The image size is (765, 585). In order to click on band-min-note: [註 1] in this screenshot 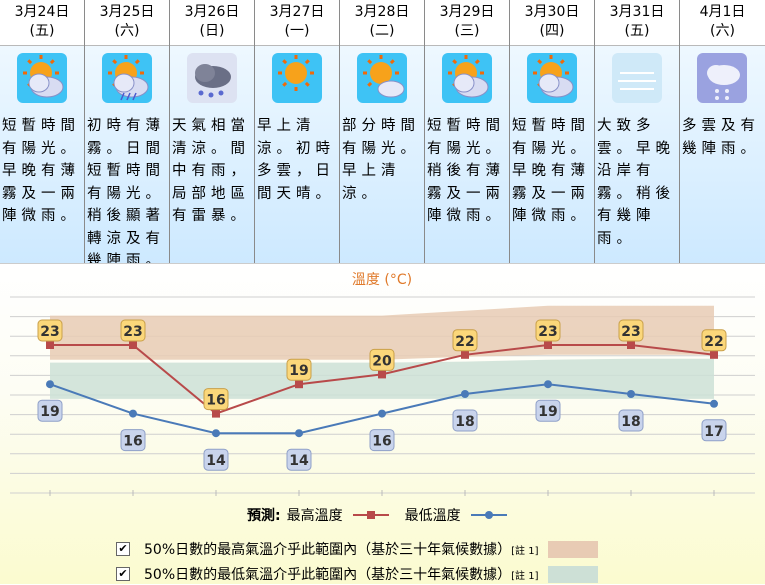, I will do `click(525, 576)`.